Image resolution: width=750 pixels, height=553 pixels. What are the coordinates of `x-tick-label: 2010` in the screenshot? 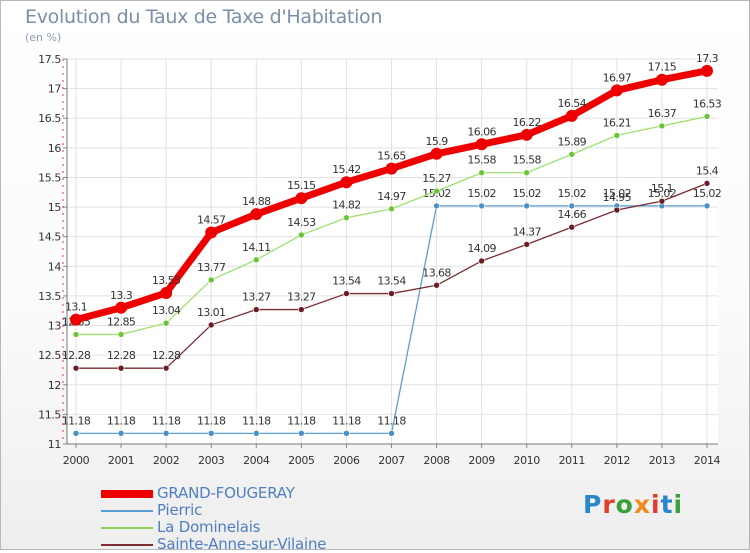 It's located at (526, 460).